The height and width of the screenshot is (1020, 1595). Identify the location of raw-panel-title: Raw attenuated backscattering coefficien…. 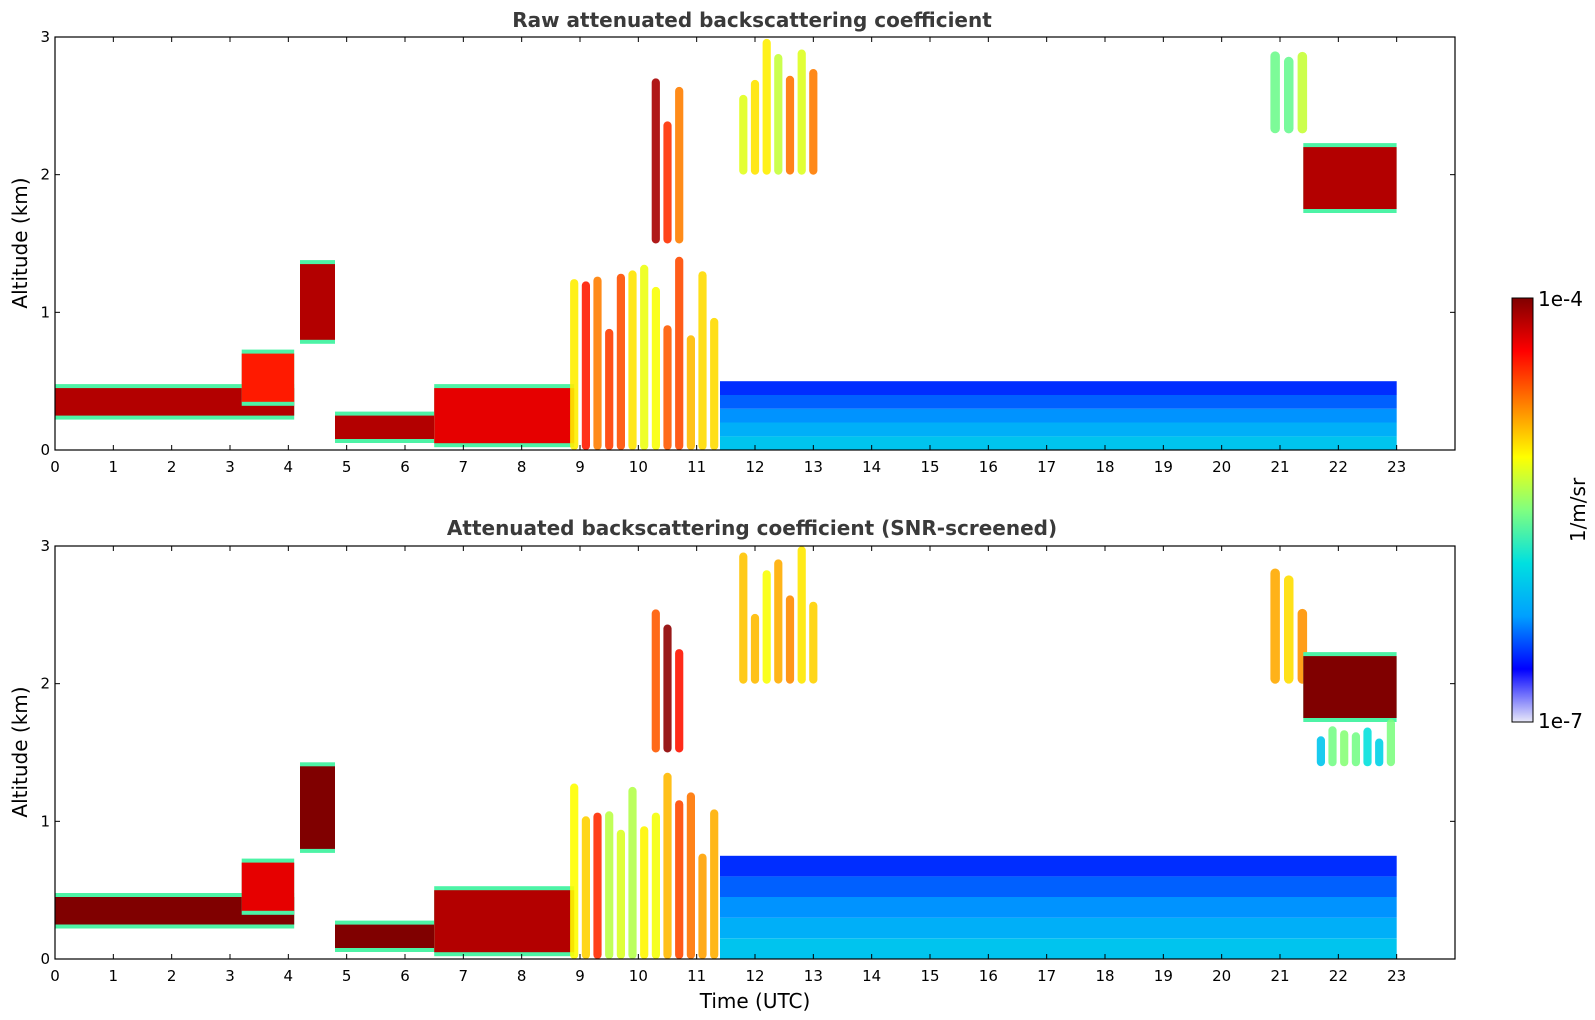
(752, 20).